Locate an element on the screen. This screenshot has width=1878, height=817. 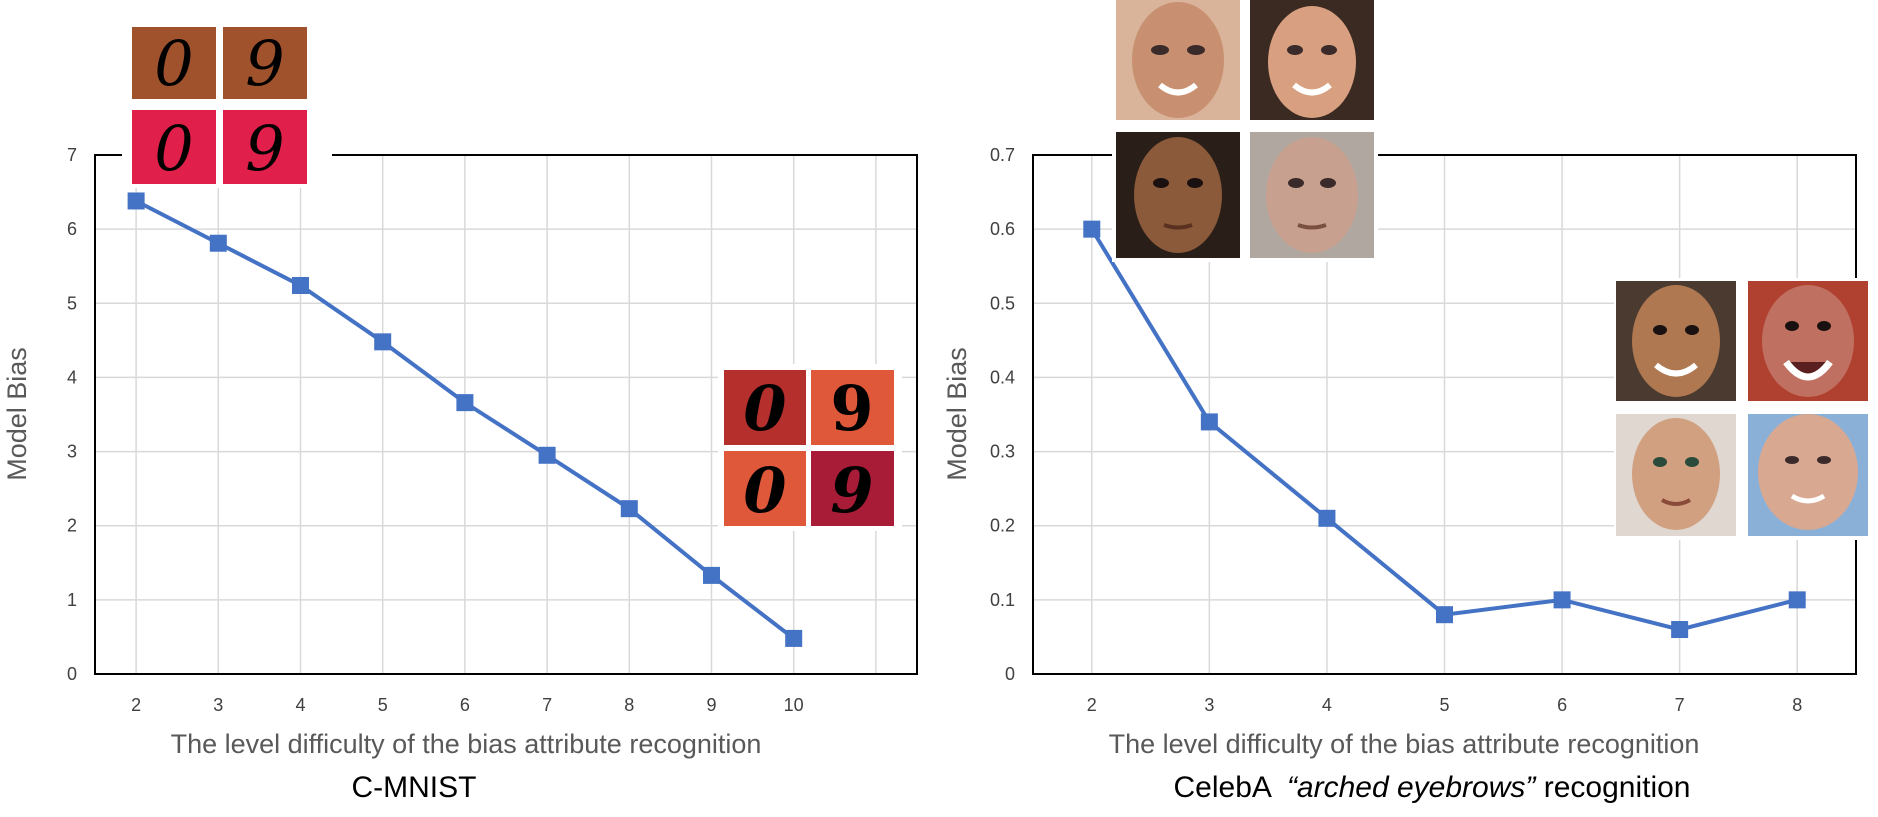
right-x-ticks: 2 3 4 5 6 7 8 is located at coordinates (1444, 705).